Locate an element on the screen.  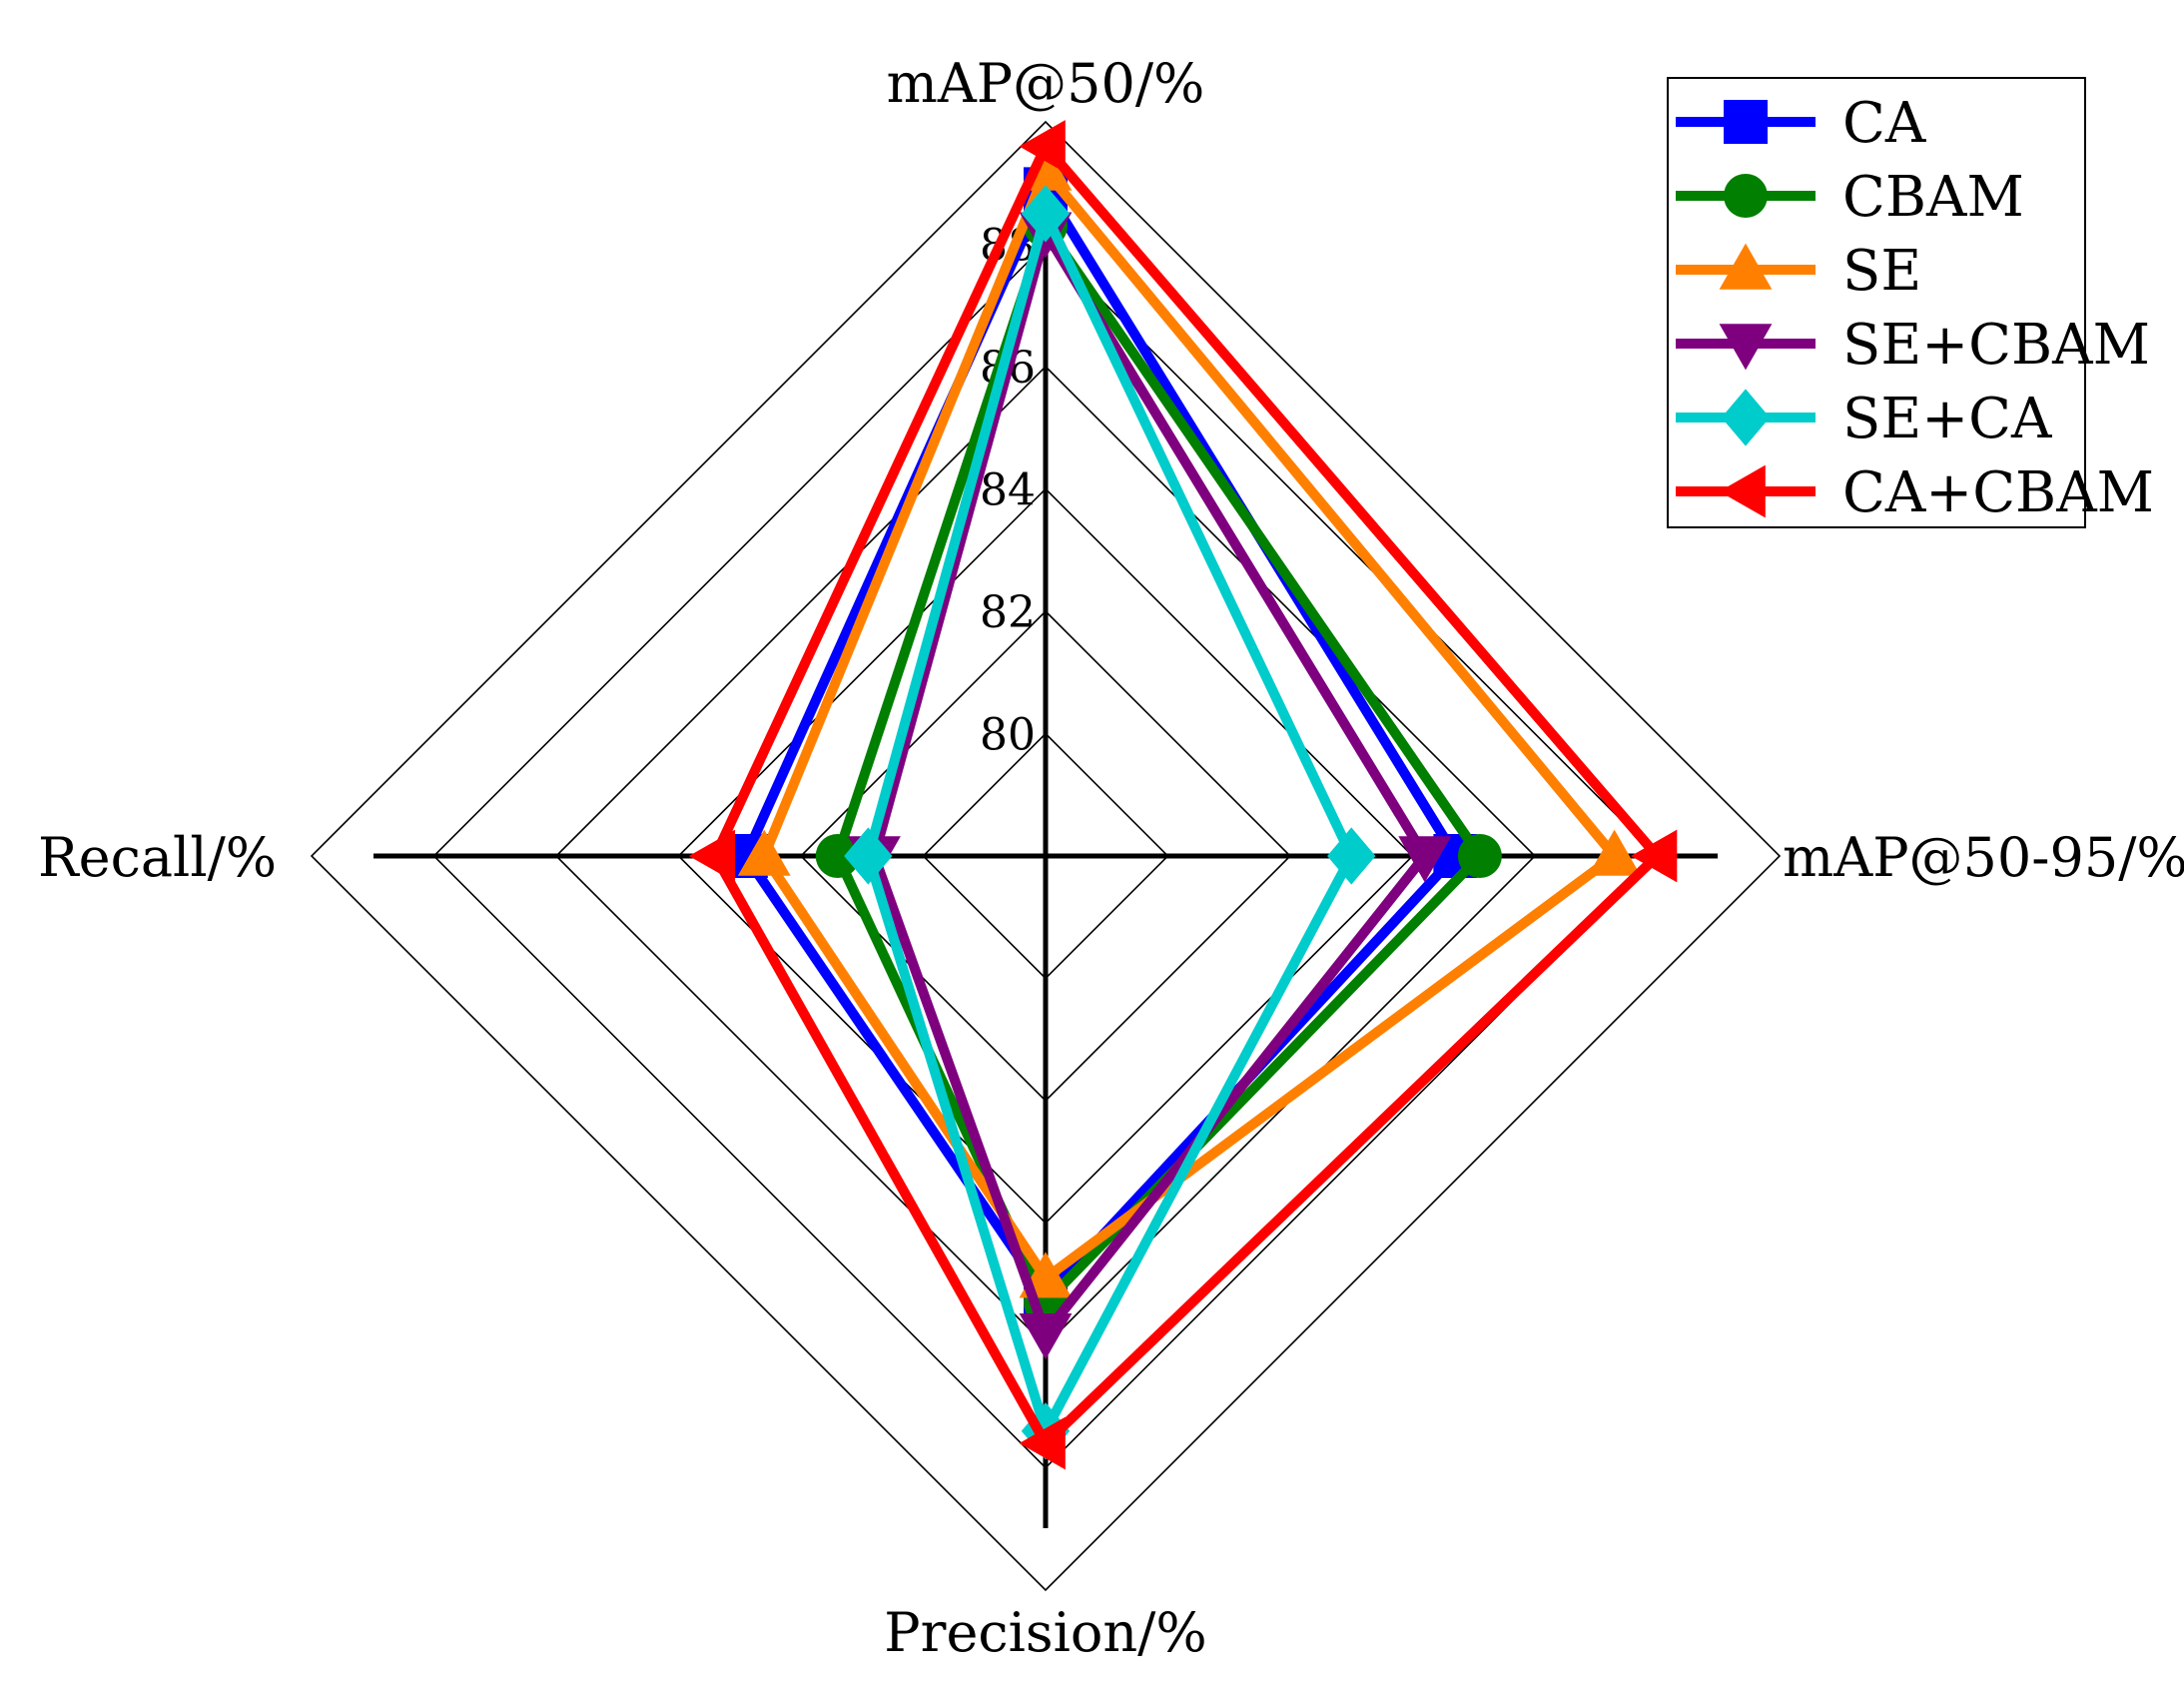
legend-label: SE+CBAM is located at coordinates (1996, 345).